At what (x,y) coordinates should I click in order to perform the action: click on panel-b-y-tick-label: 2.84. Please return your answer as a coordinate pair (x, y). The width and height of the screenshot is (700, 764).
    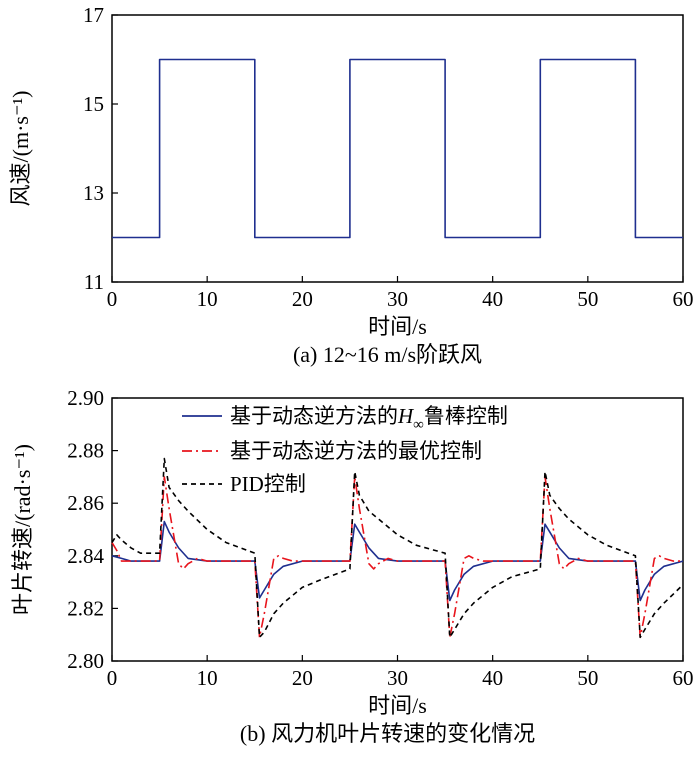
    Looking at the image, I should click on (85, 556).